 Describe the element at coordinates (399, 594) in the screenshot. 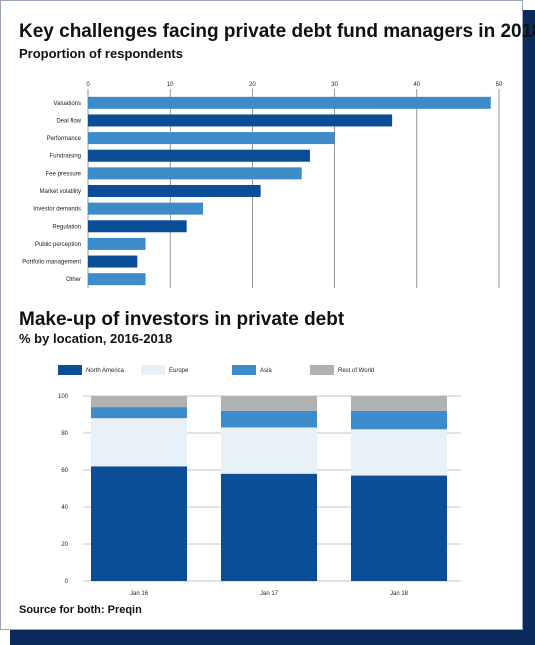

I see `x-tick-label: Jan 18` at that location.